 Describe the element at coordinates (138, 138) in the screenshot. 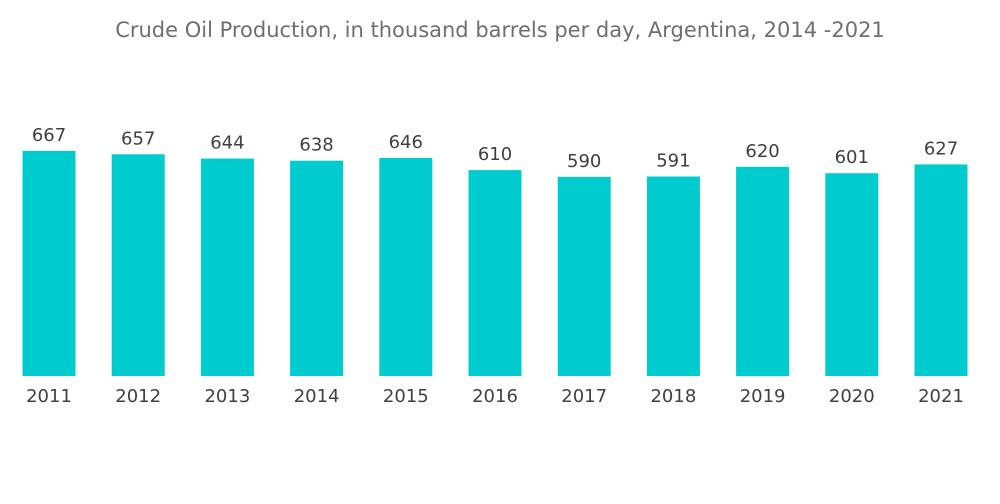

I see `data-label-2012: 657` at that location.